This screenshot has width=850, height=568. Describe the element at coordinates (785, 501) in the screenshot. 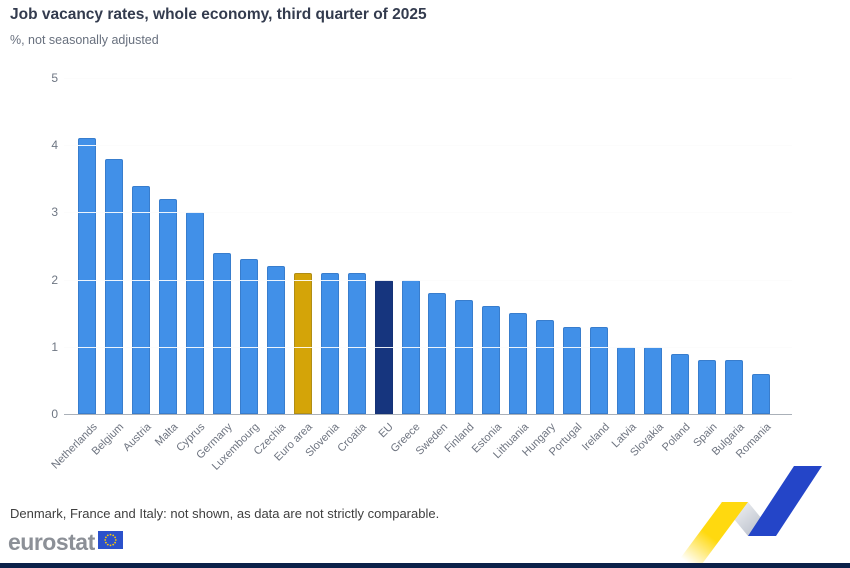

I see `ribbon-blue-band` at that location.